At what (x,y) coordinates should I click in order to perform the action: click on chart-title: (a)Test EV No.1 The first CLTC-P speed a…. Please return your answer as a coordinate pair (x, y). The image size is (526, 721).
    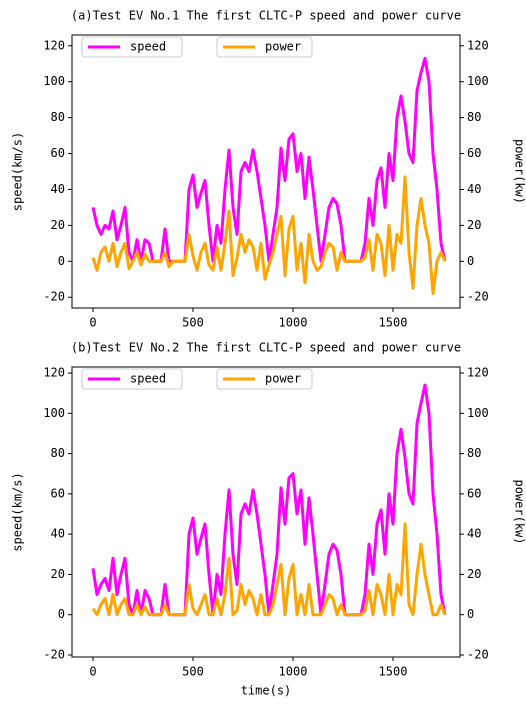
    Looking at the image, I should click on (266, 16).